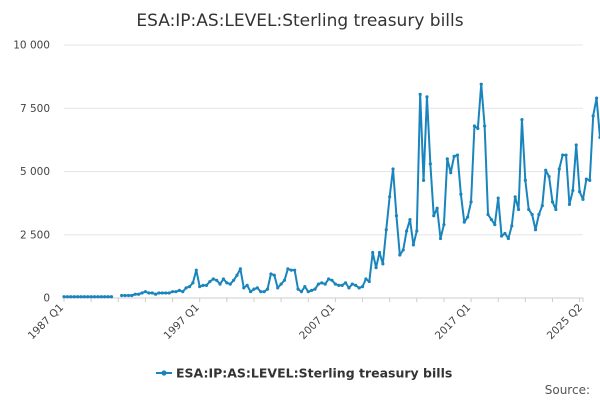 Image resolution: width=600 pixels, height=400 pixels. Describe the element at coordinates (304, 373) in the screenshot. I see `legend: ESA:IP:AS:LEVEL:Sterling treasury bills` at that location.